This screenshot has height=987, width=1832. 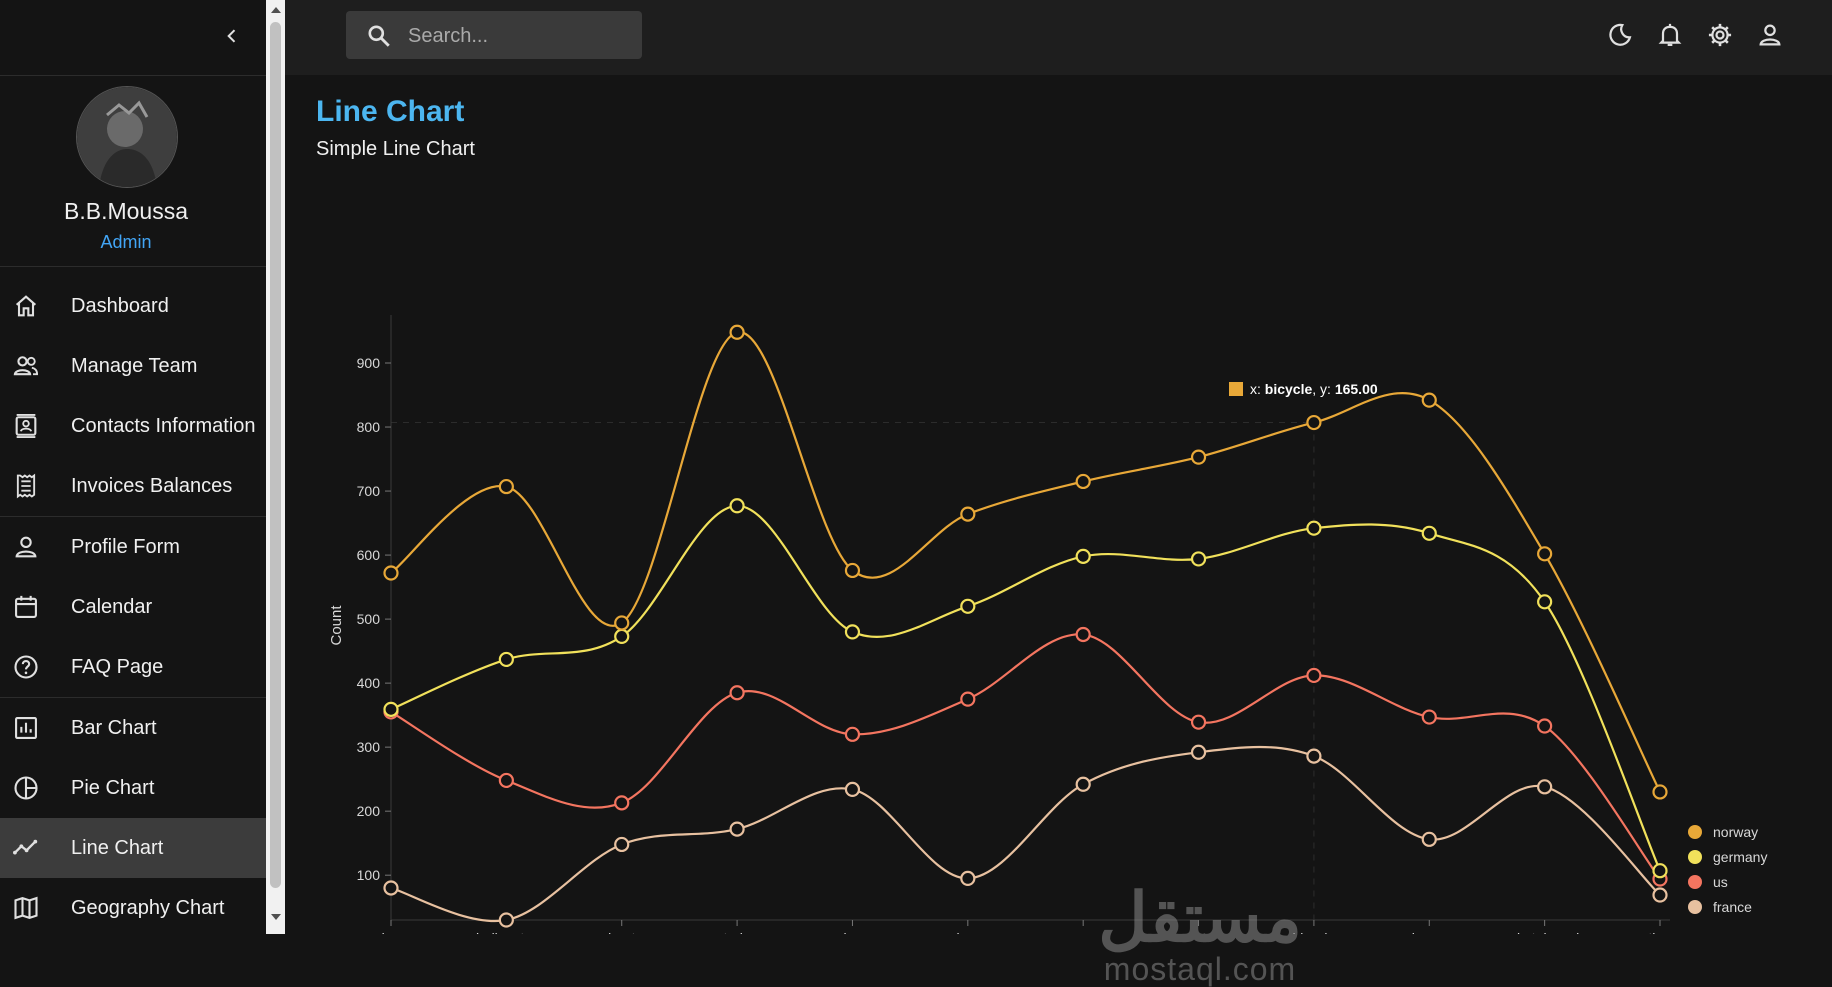 I want to click on person-icon, so click(x=26, y=547).